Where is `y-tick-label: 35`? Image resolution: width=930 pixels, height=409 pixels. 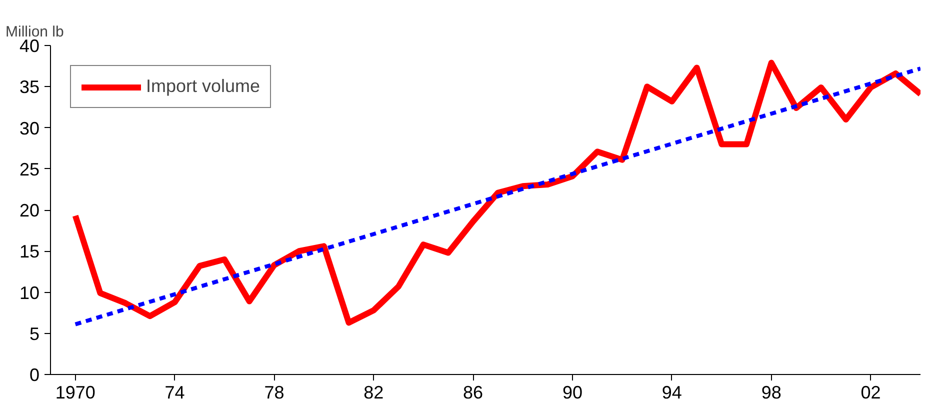 y-tick-label: 35 is located at coordinates (29, 87).